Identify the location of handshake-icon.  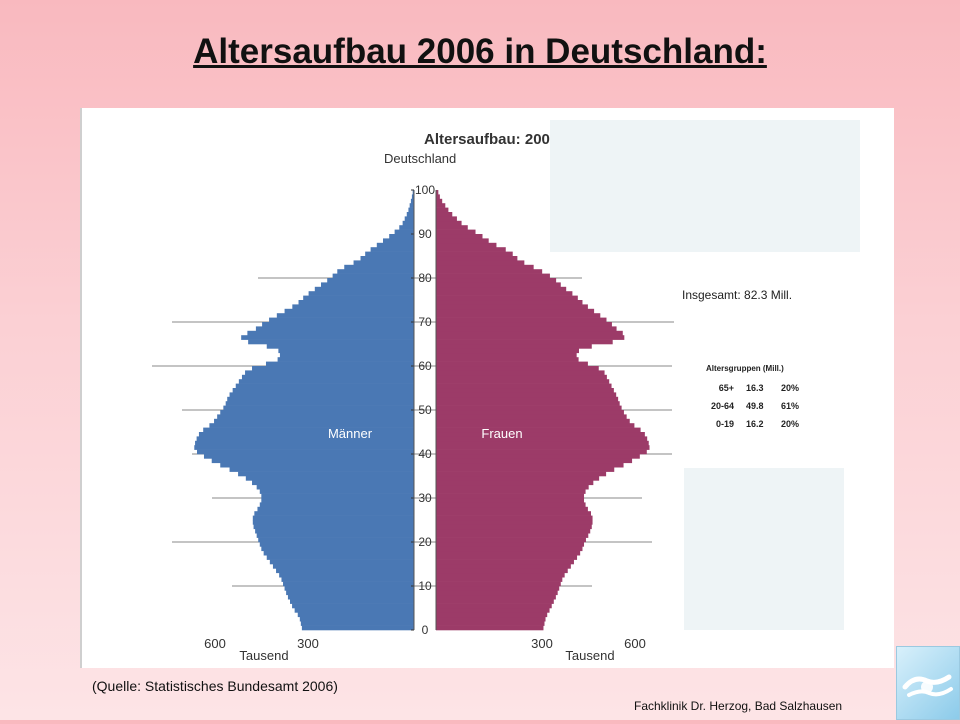
(927, 685).